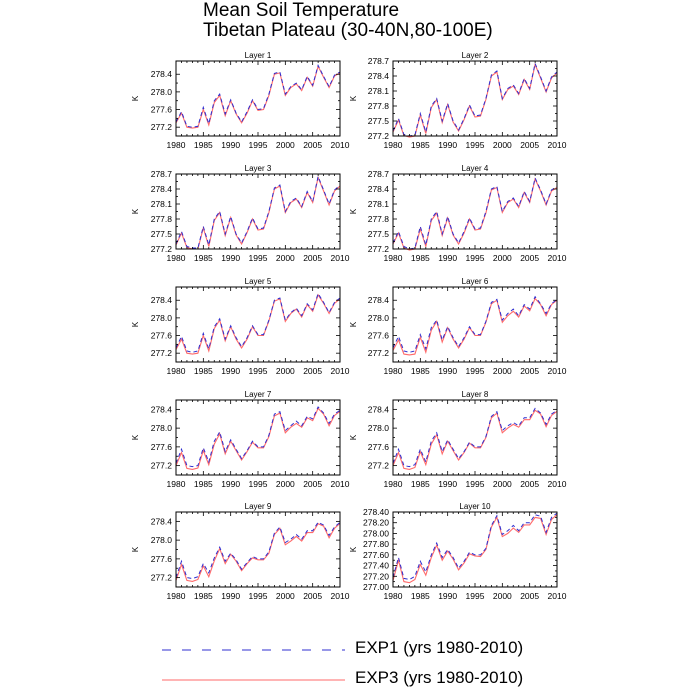  What do you see at coordinates (230, 145) in the screenshot?
I see `panel-1-xtick-label: 1990` at bounding box center [230, 145].